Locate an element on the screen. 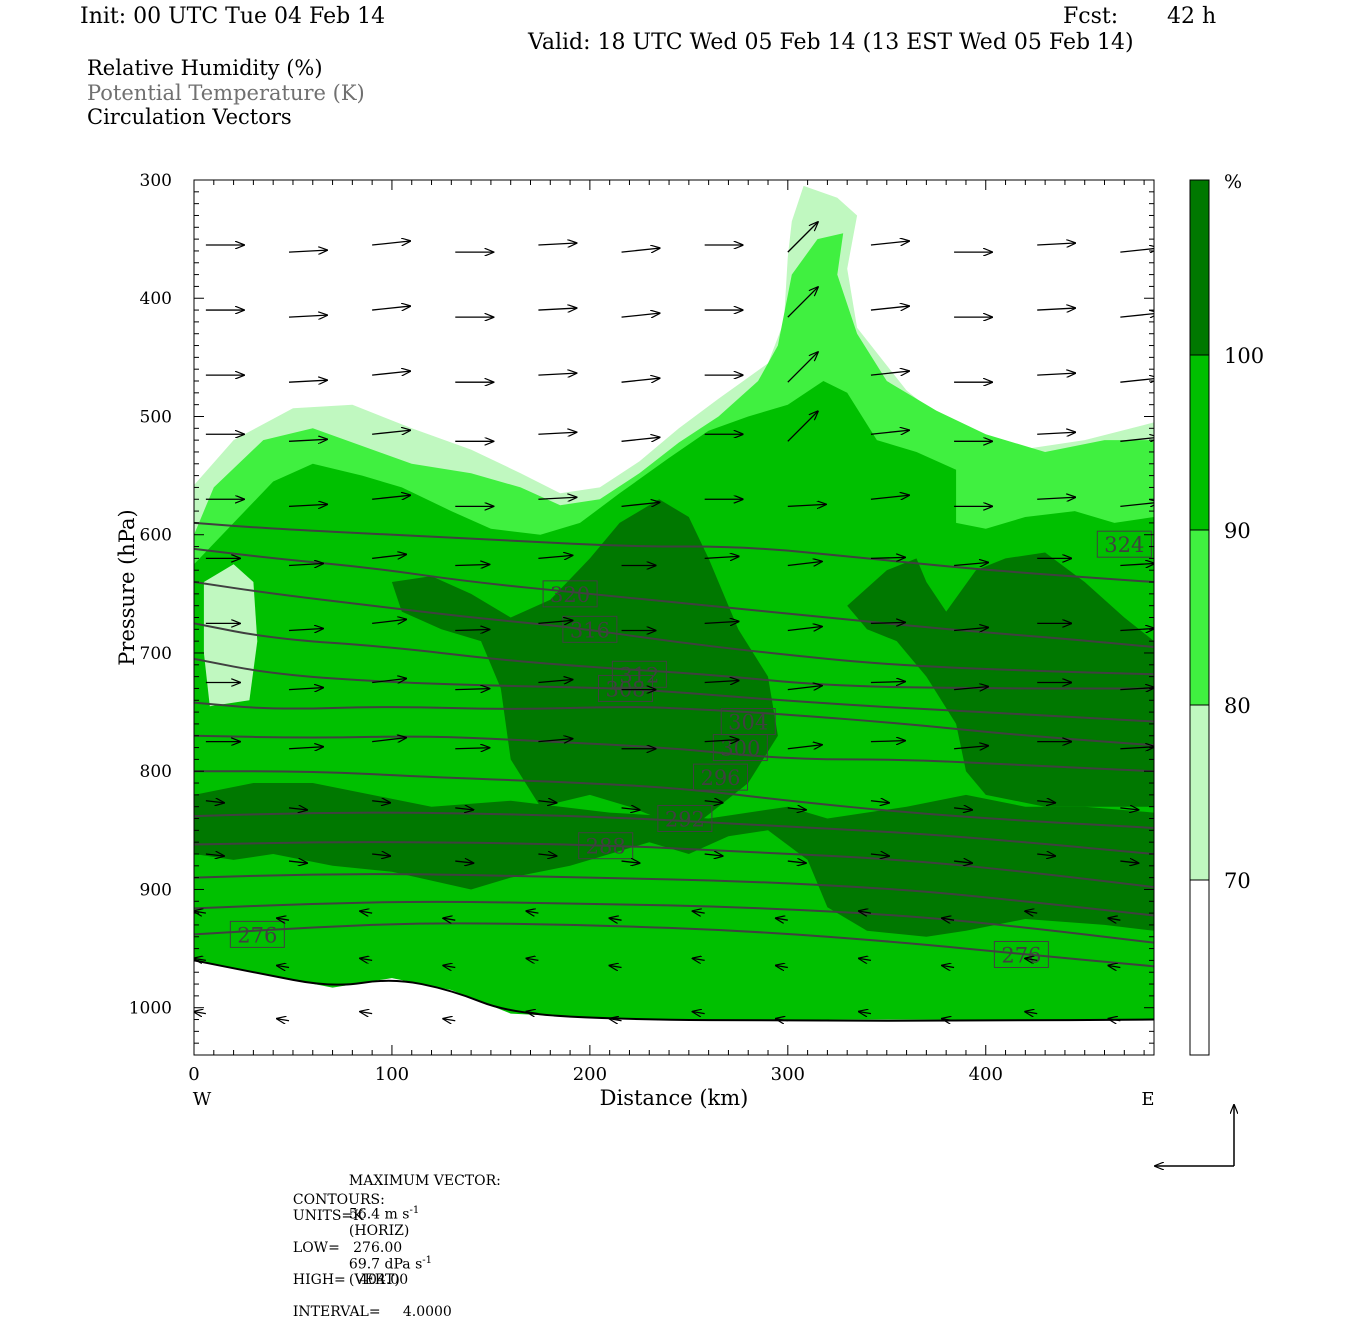  colorbar-label-100: 100 is located at coordinates (1244, 356).